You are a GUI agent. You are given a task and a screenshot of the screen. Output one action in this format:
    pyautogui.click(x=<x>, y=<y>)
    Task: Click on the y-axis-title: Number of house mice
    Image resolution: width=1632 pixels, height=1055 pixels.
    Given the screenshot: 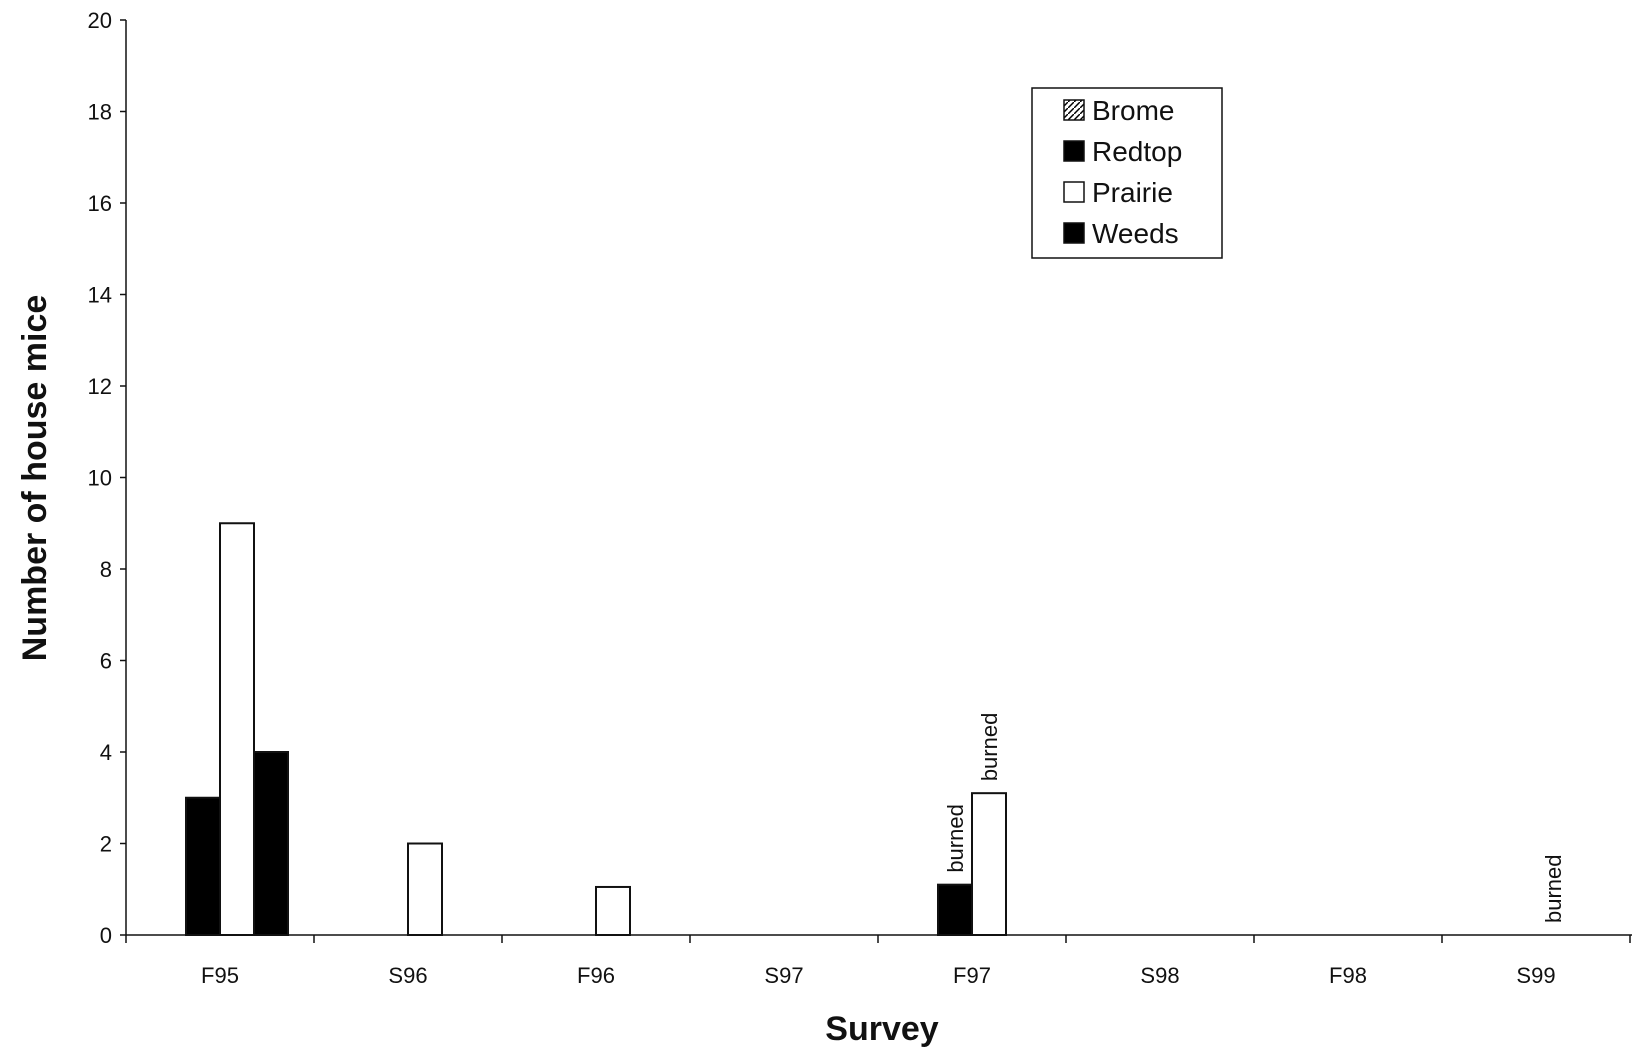 What is the action you would take?
    pyautogui.click(x=35, y=478)
    